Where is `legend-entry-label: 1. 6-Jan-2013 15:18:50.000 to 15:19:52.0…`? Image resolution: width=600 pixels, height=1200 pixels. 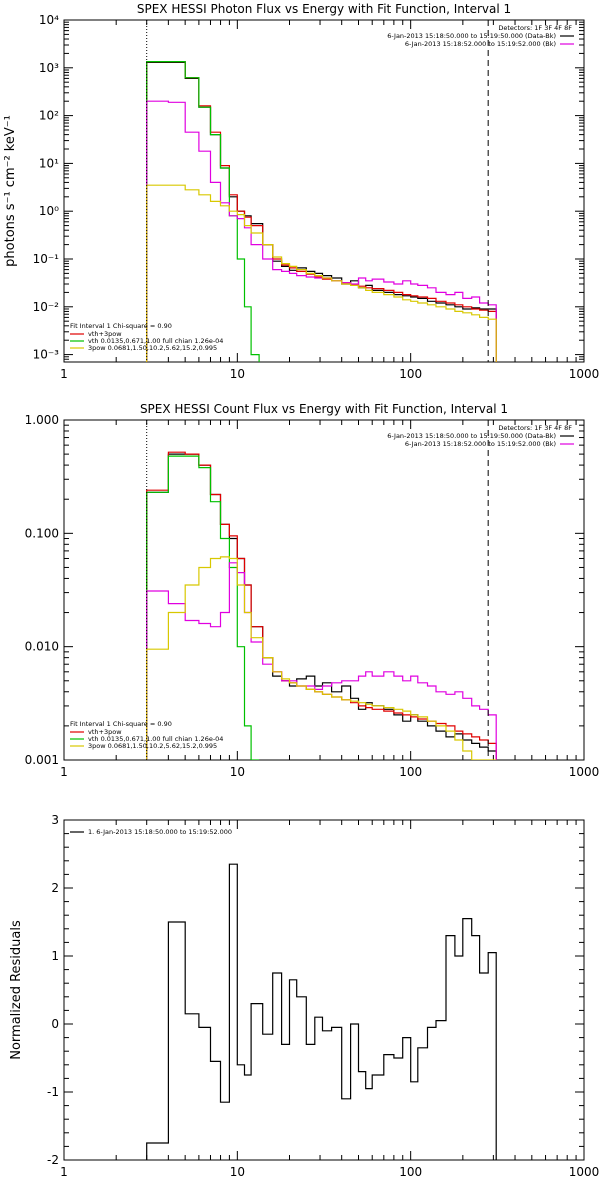 legend-entry-label: 1. 6-Jan-2013 15:18:50.000 to 15:19:52.0… is located at coordinates (160, 832).